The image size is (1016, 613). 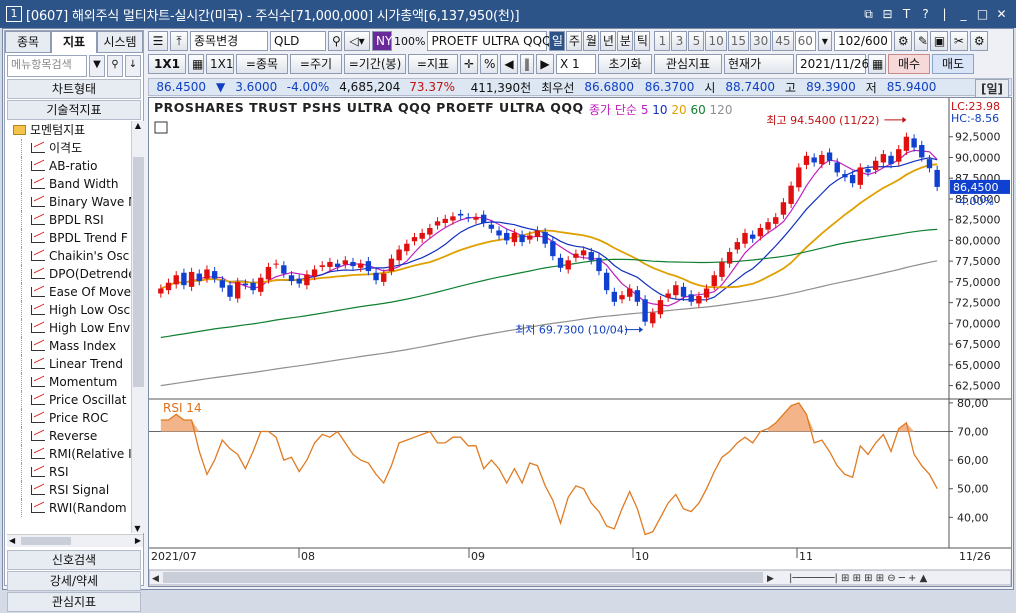 I want to click on menu-search-input: 메뉴항목검색, so click(x=47, y=66).